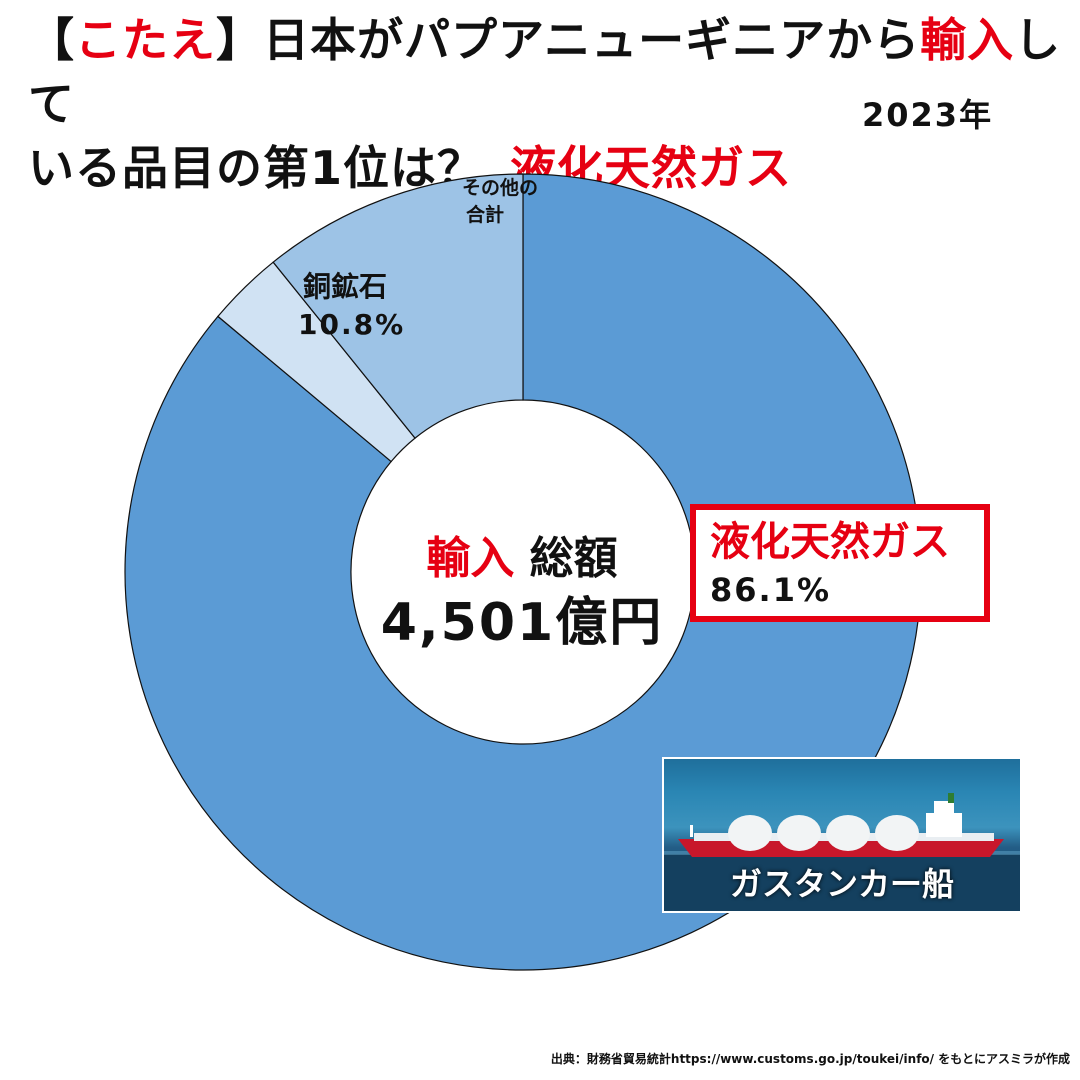 This screenshot has height=1080, width=1080. What do you see at coordinates (345, 286) in the screenshot?
I see `slice-label-copper-name: 銅鉱石` at bounding box center [345, 286].